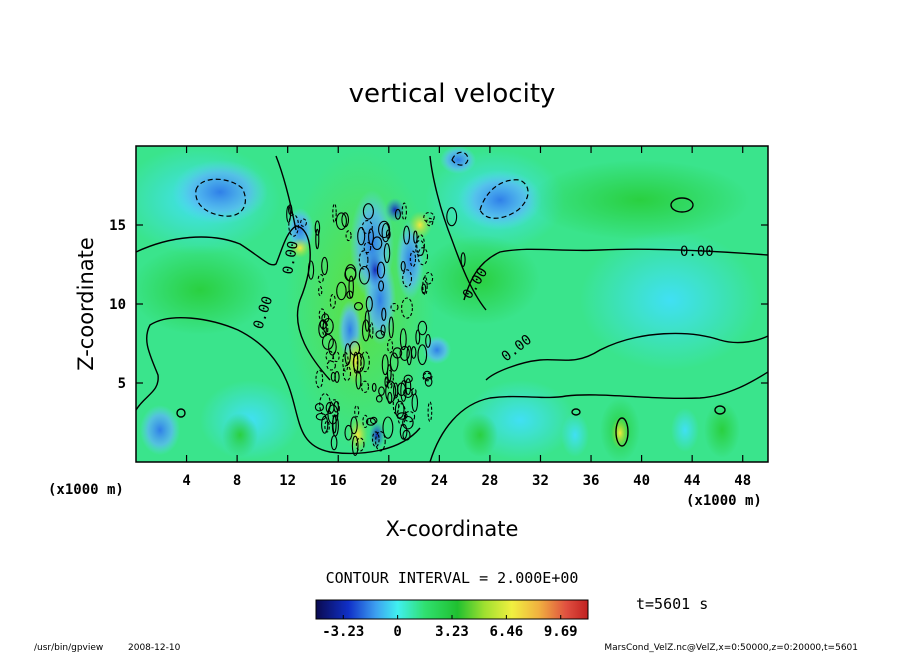  I want to click on x-unit-right: (x1000 m), so click(724, 501).